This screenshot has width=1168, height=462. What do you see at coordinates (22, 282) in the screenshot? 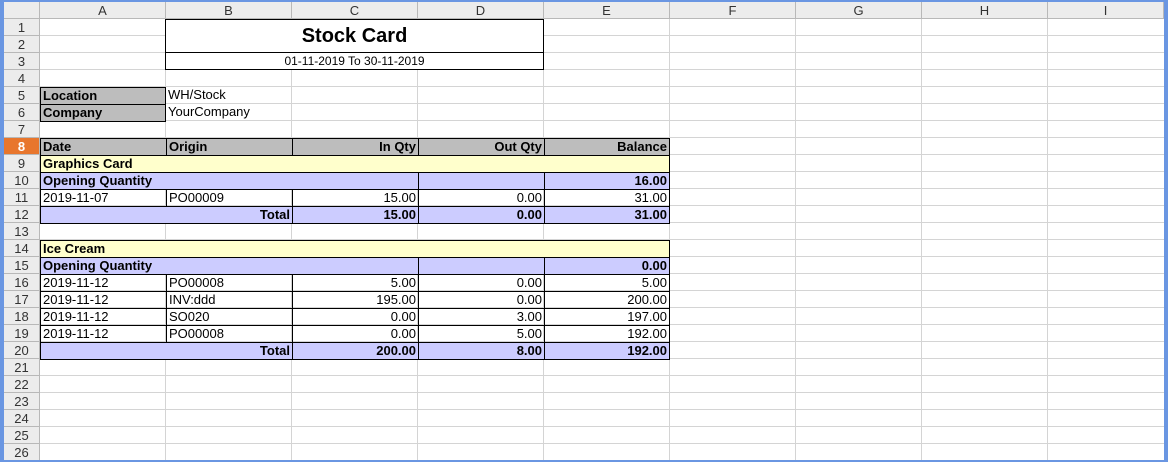
I see `row-header-16: 16` at bounding box center [22, 282].